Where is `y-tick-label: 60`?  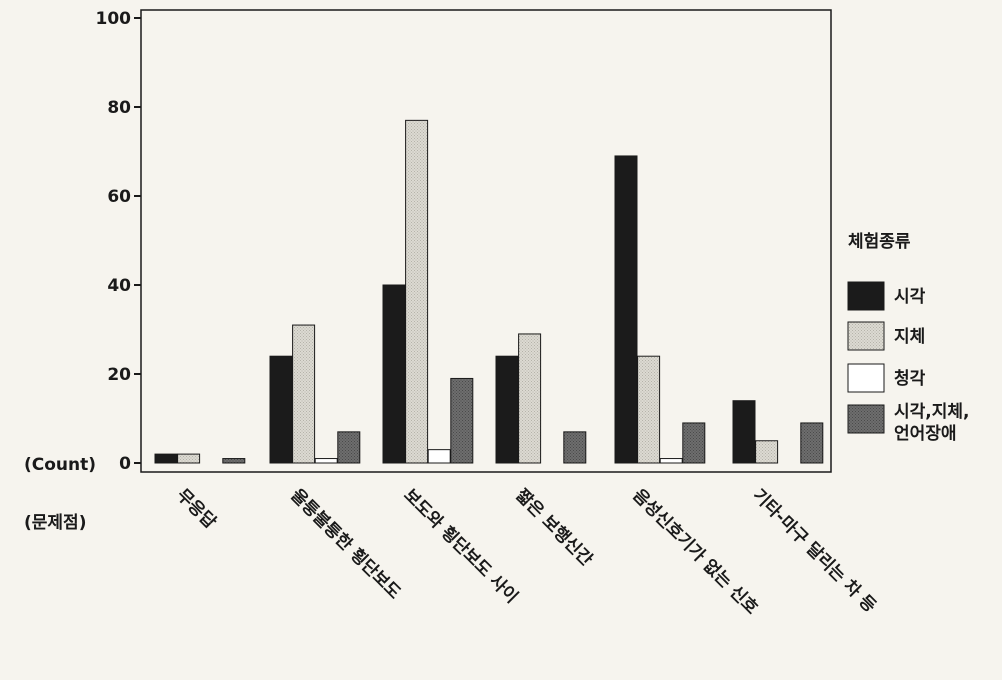 y-tick-label: 60 is located at coordinates (119, 197).